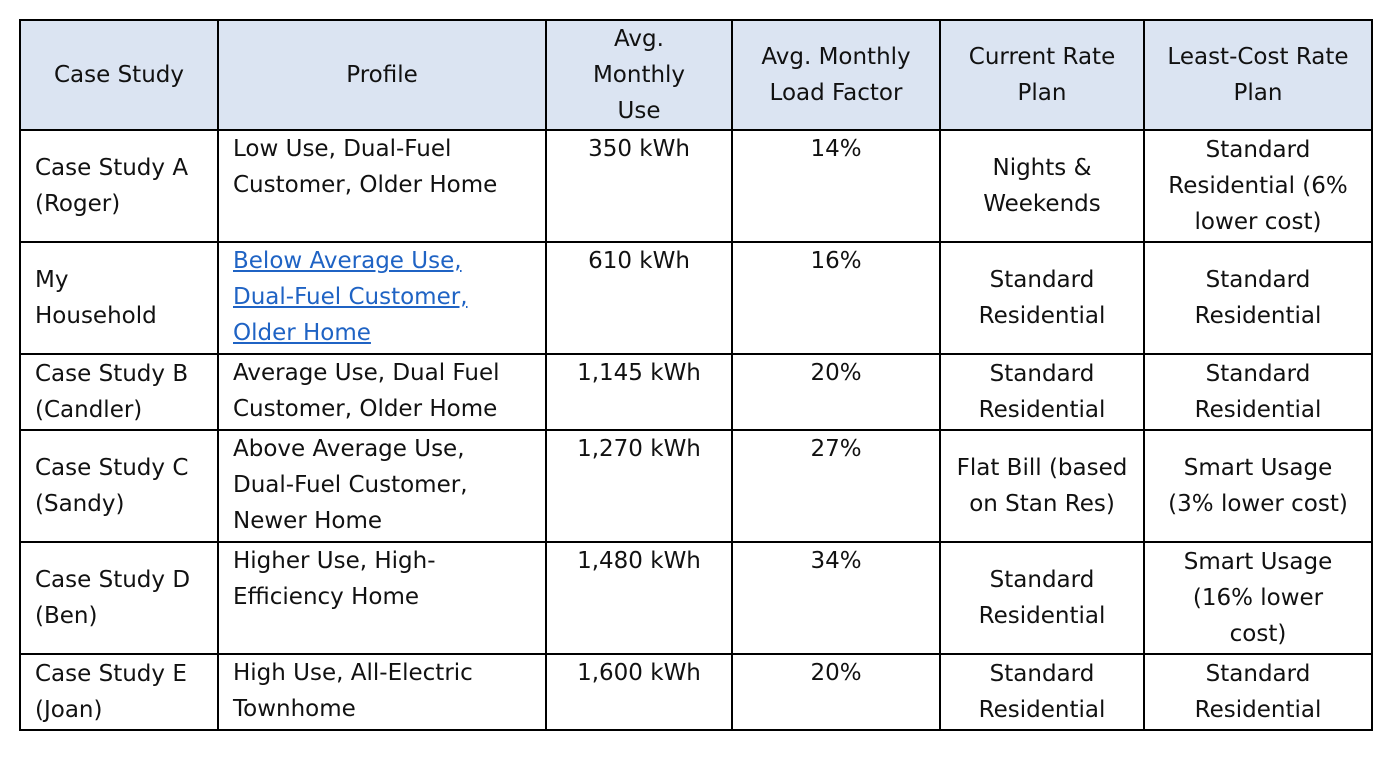 This screenshot has height=758, width=1398. Describe the element at coordinates (639, 392) in the screenshot. I see `avg-monthly-use-cell: 1,145 kWh` at that location.